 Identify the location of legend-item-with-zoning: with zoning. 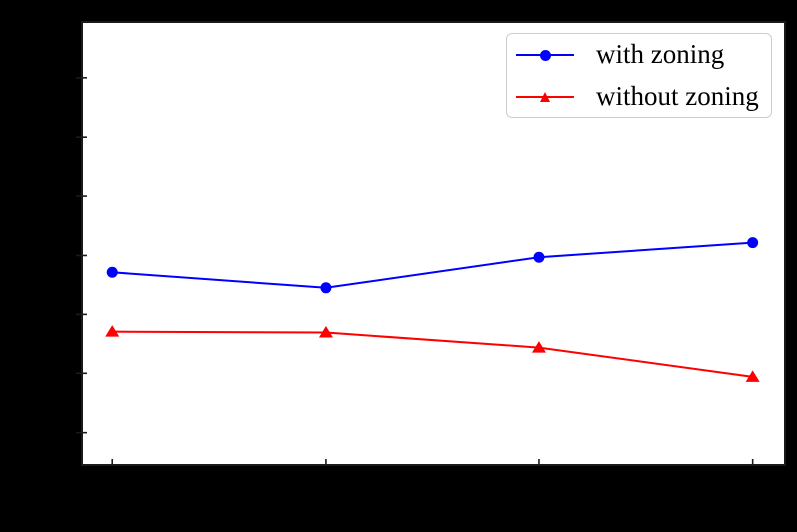
(637, 54).